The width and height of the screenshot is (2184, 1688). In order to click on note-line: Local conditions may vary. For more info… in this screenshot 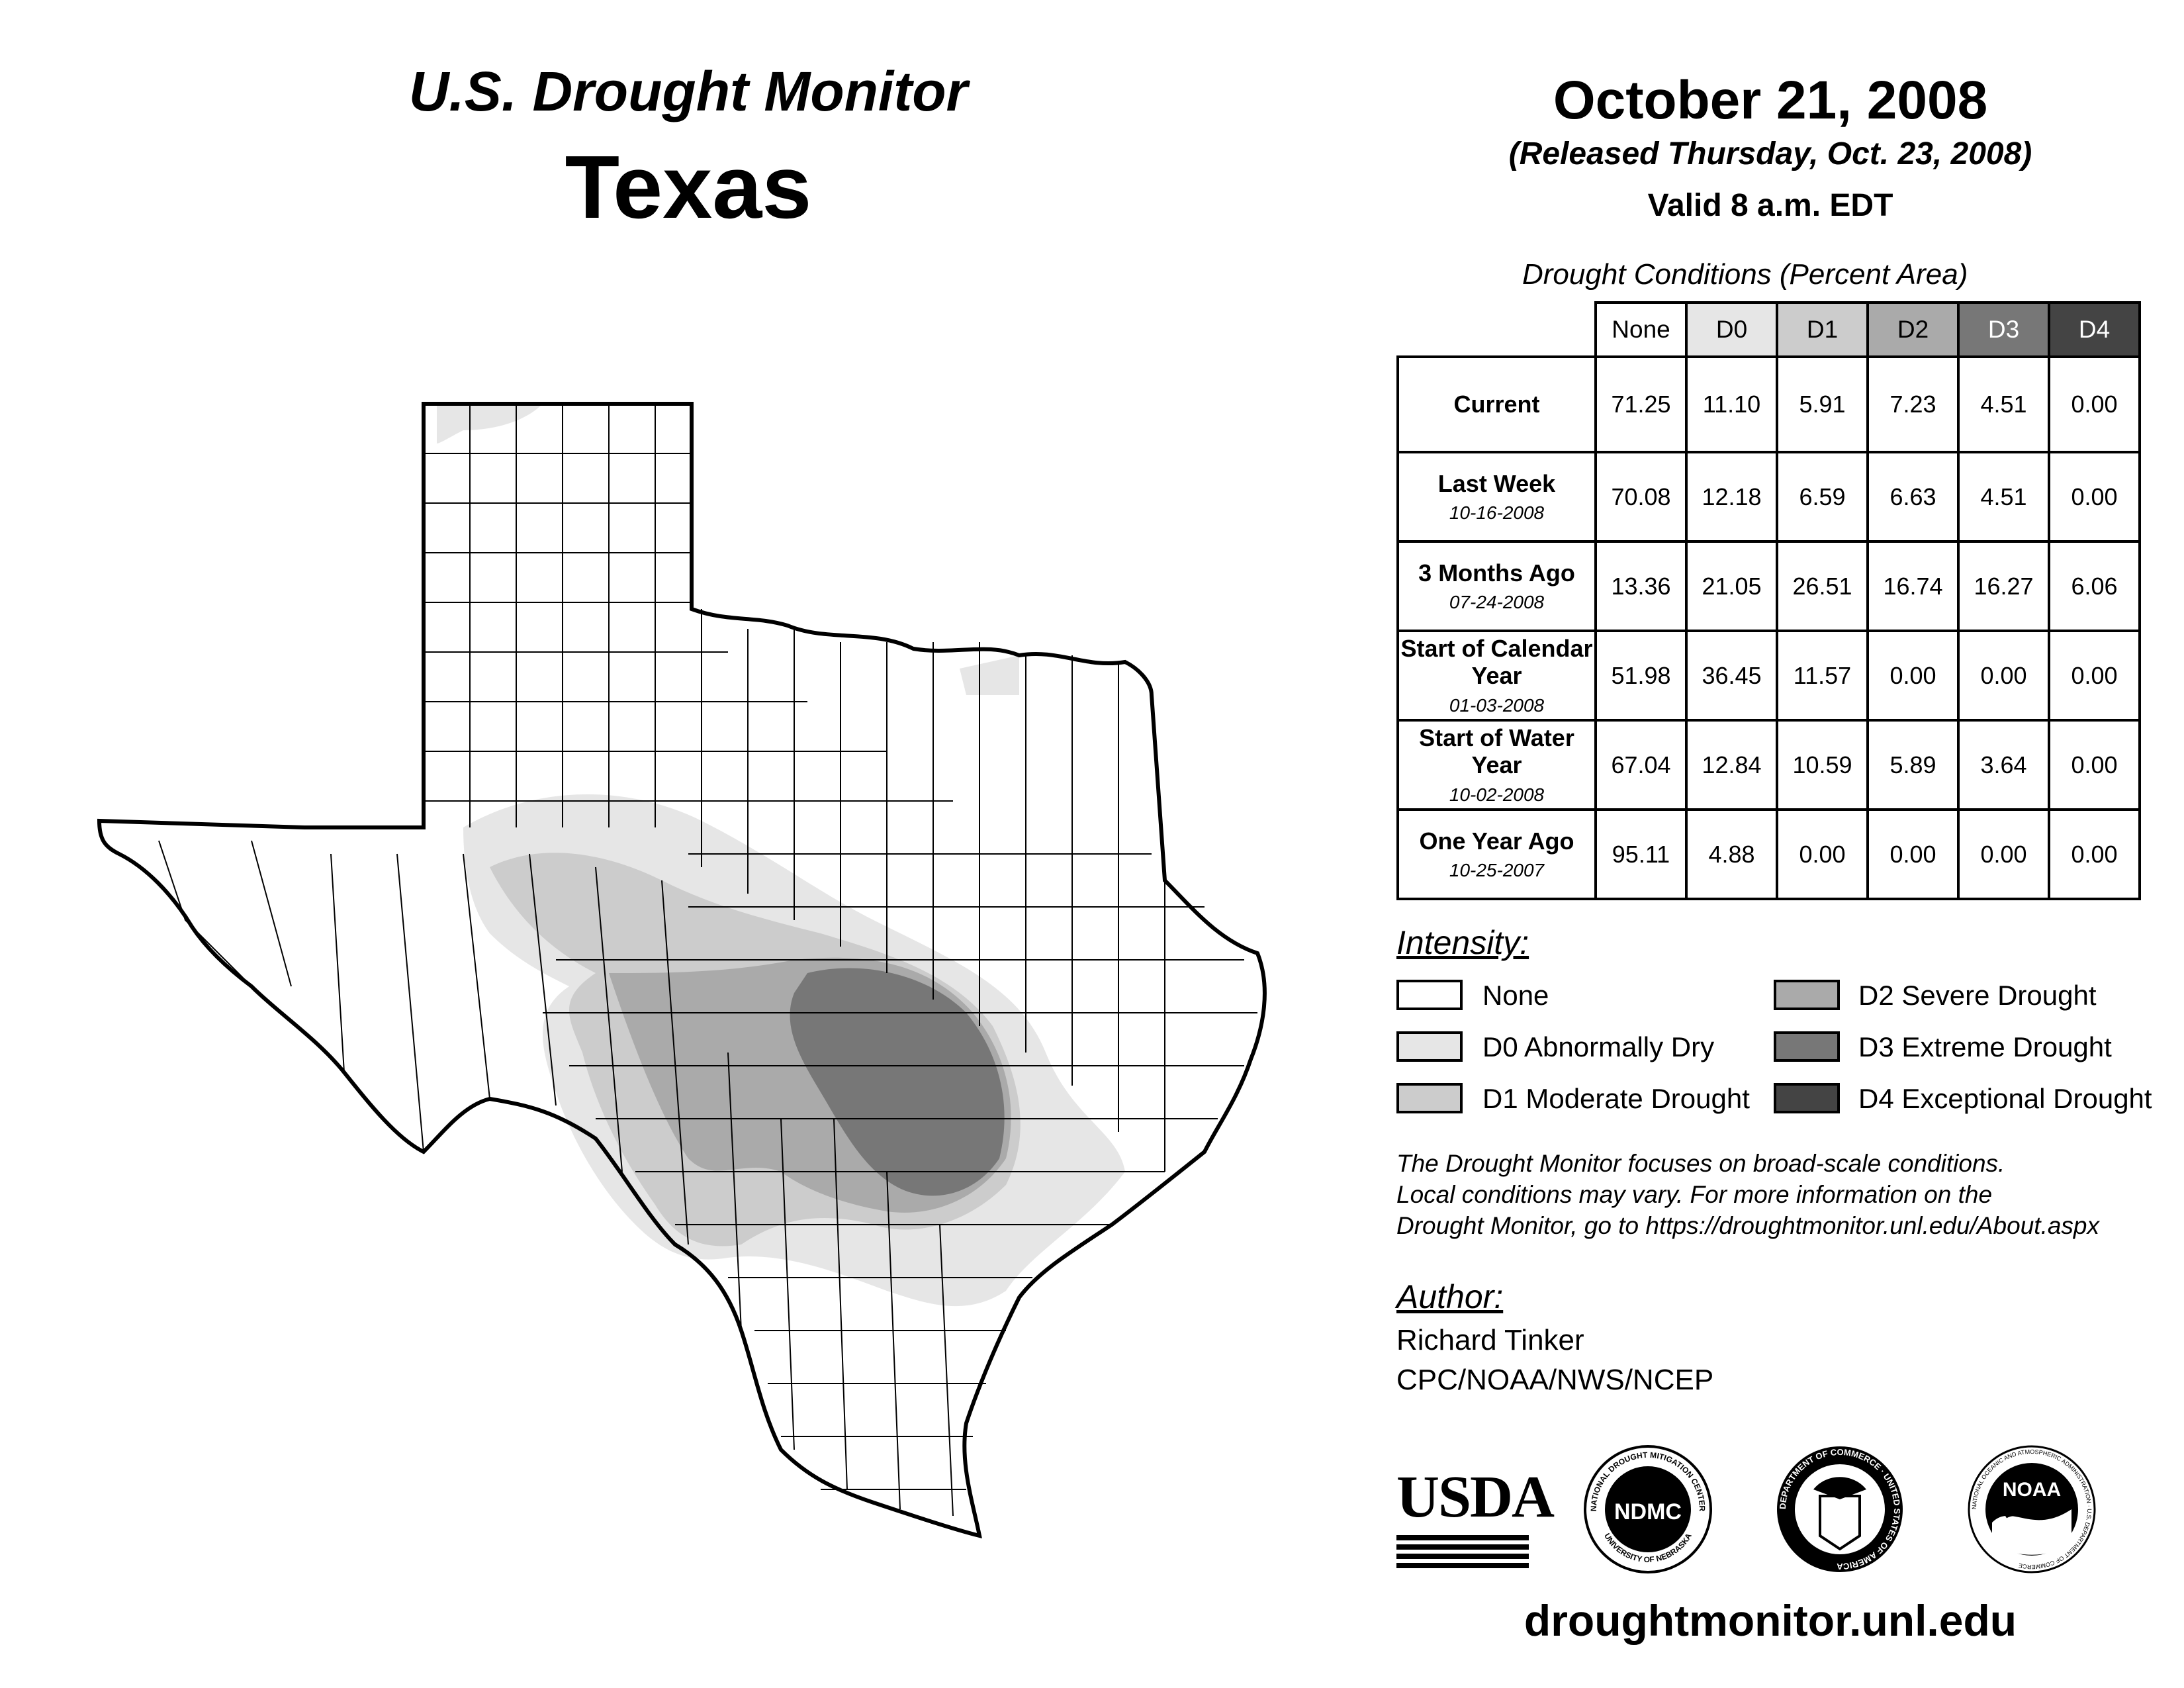, I will do `click(1695, 1194)`.